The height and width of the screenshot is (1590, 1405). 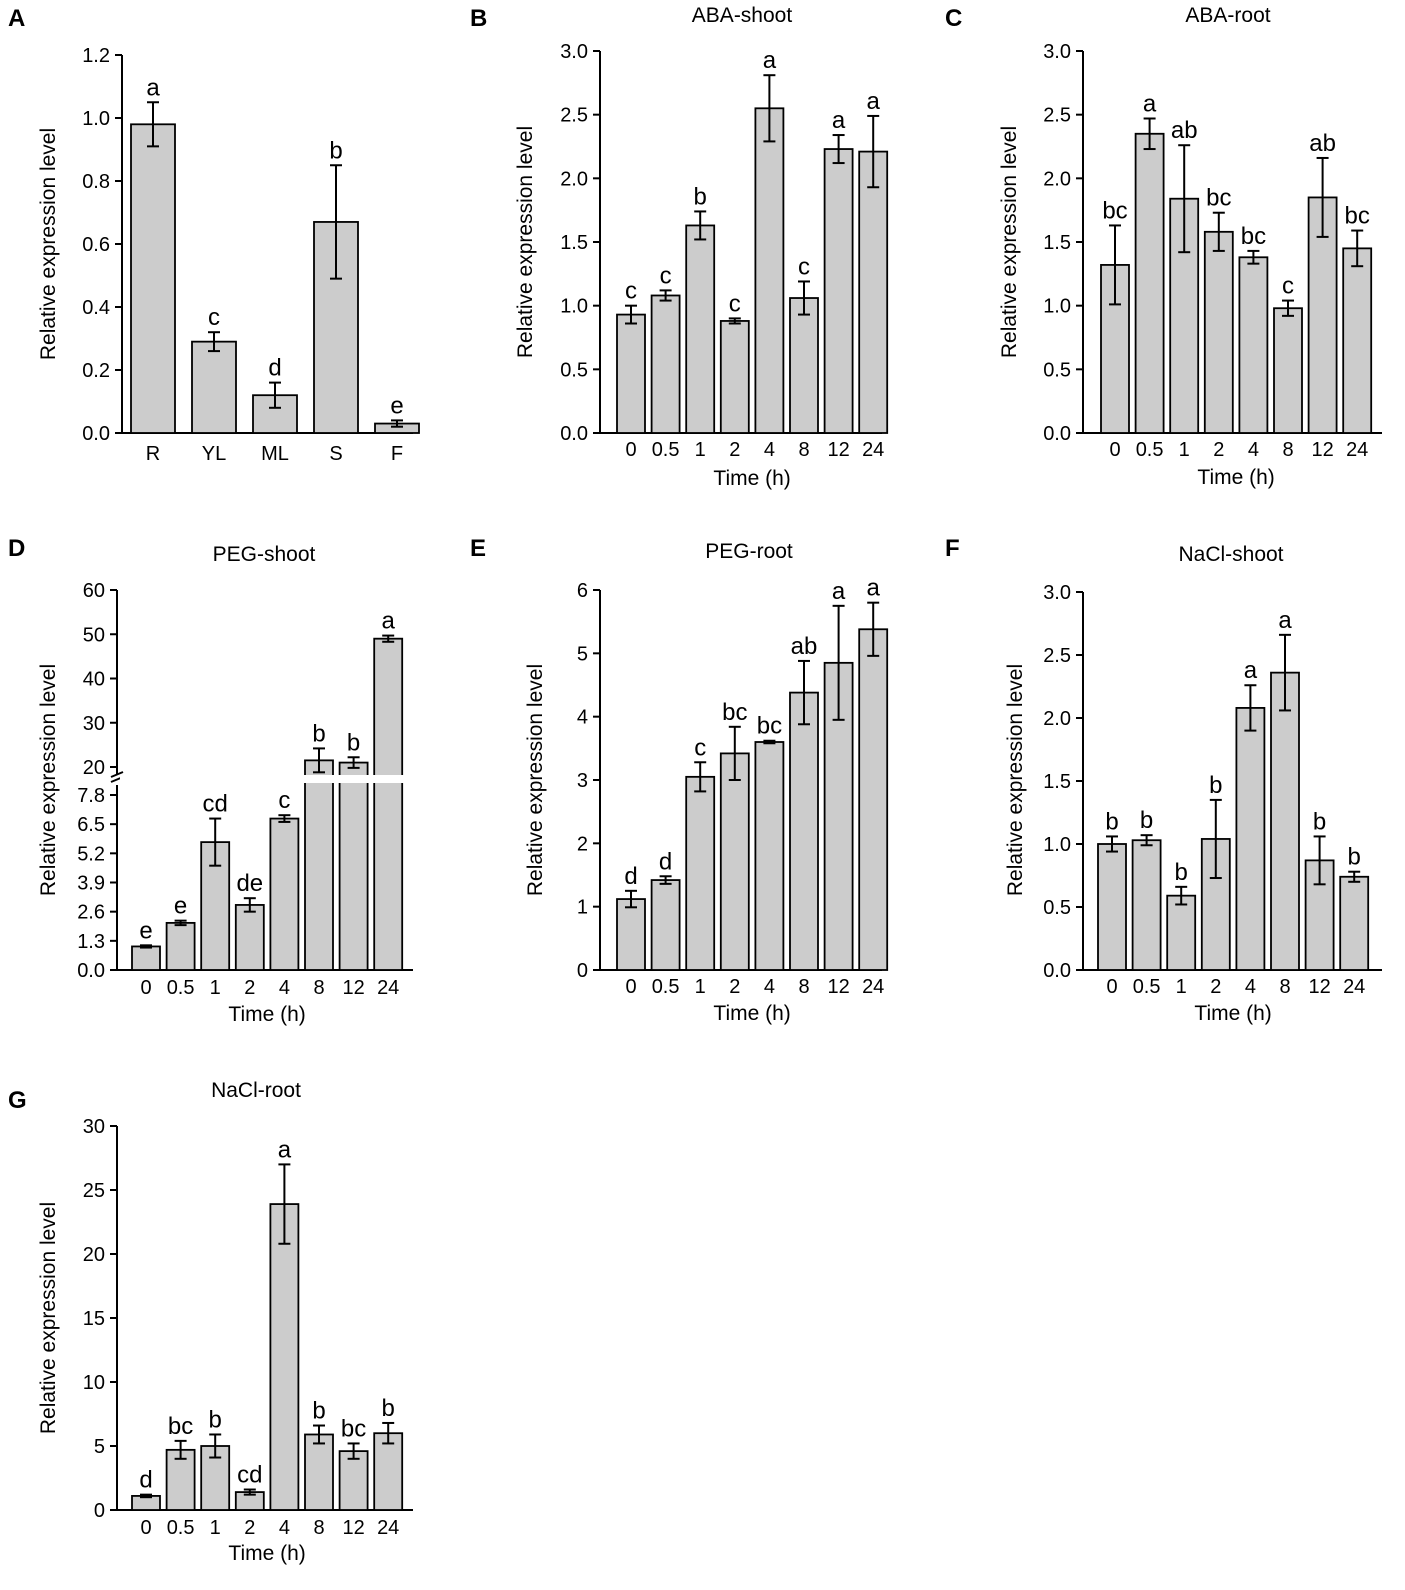 I want to click on x-tick-label: YL, so click(x=214, y=454).